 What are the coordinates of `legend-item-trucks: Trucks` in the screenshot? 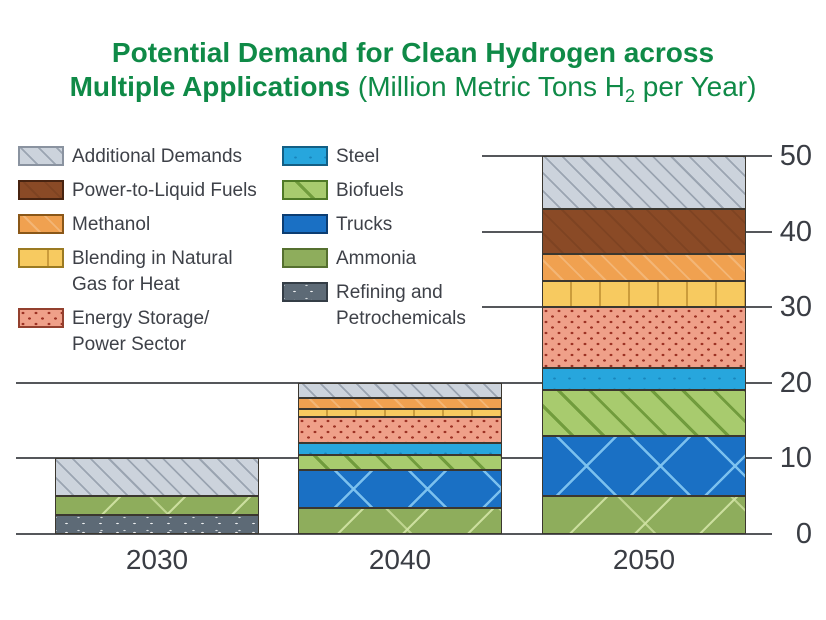 It's located at (374, 225).